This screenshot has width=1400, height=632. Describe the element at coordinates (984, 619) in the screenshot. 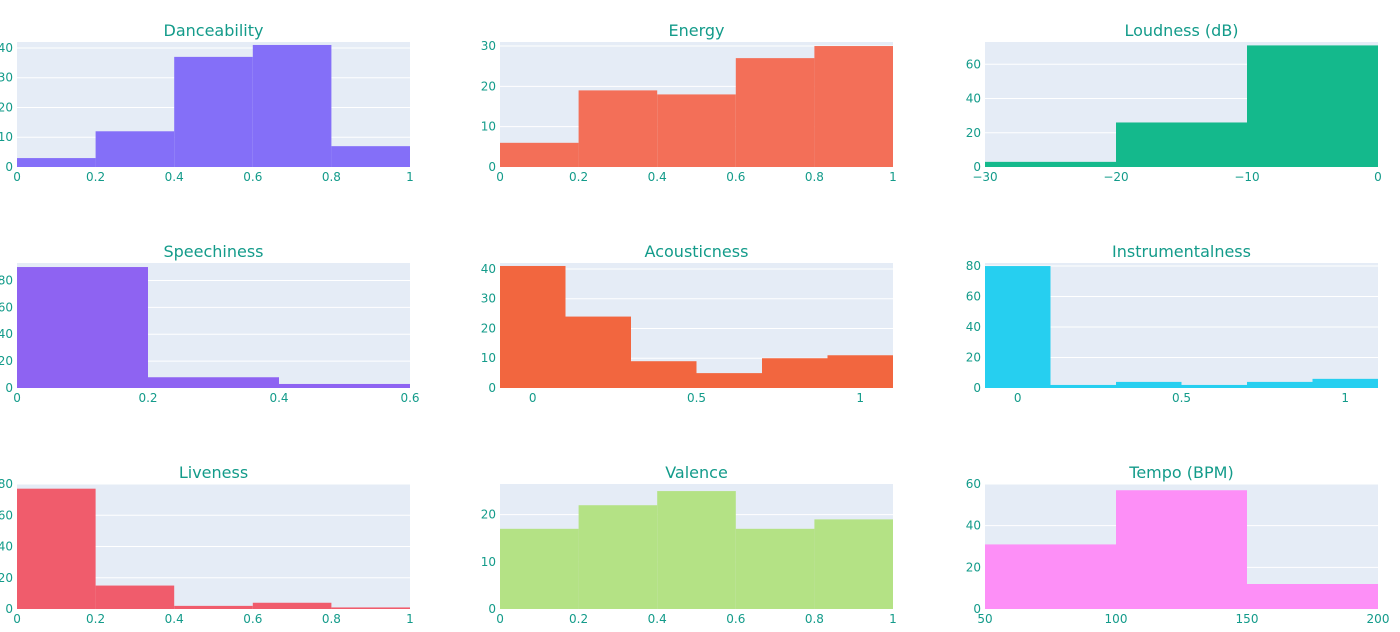

I see `x-tick-label: 50` at that location.